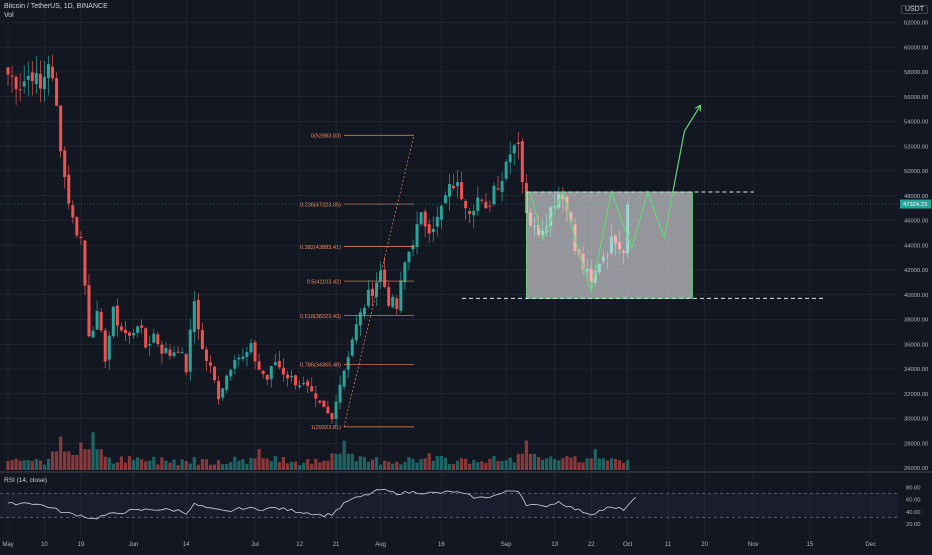 The width and height of the screenshot is (932, 555). What do you see at coordinates (609, 245) in the screenshot?
I see `range-box` at bounding box center [609, 245].